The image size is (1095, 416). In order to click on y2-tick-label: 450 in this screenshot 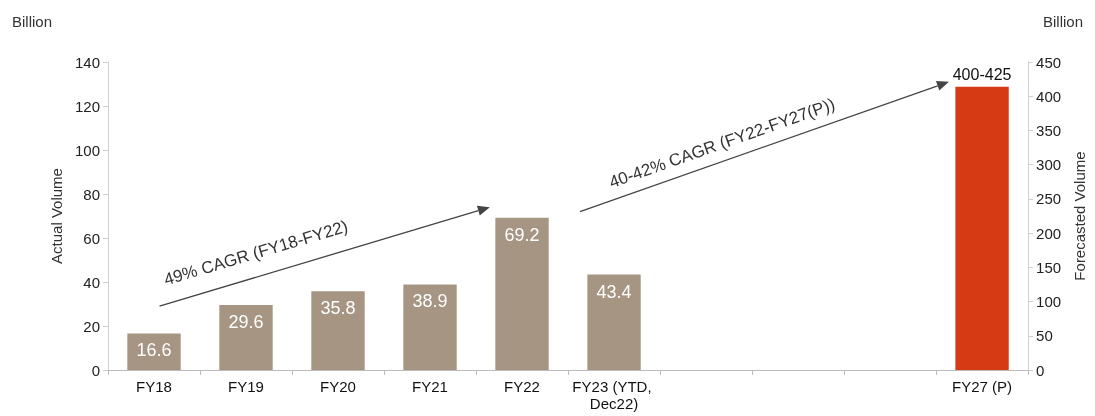, I will do `click(1049, 62)`.